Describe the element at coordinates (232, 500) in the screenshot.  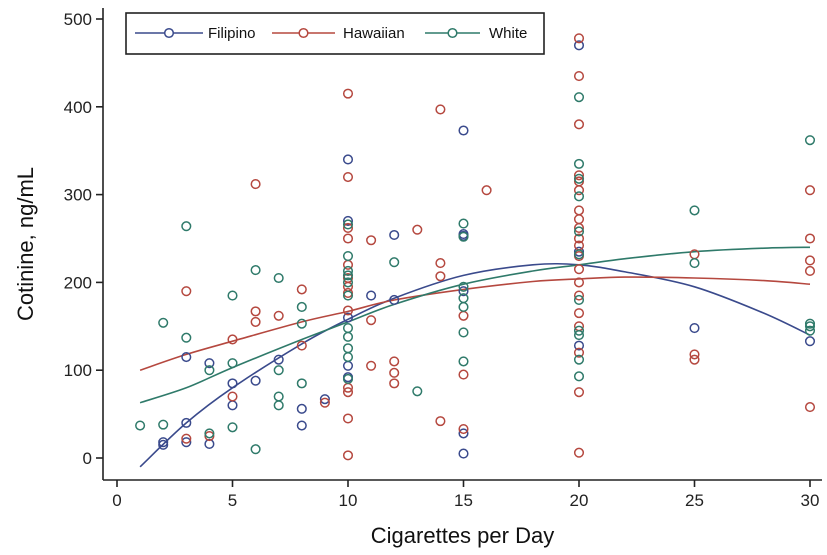
I see `x-tick-label: 5` at that location.